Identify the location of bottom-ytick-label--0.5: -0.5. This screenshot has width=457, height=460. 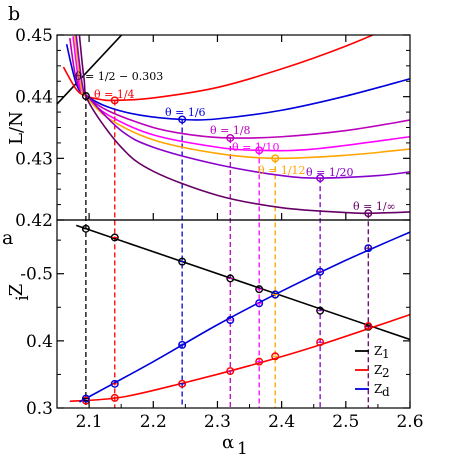
(36, 275).